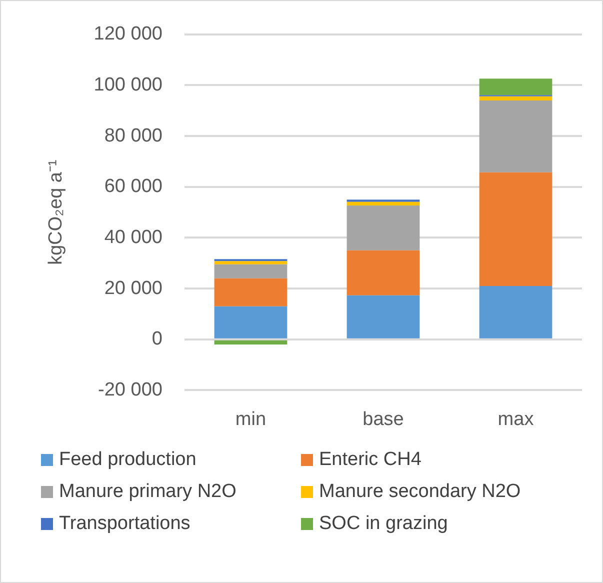  What do you see at coordinates (128, 34) in the screenshot?
I see `y-tick-label: 120 000` at bounding box center [128, 34].